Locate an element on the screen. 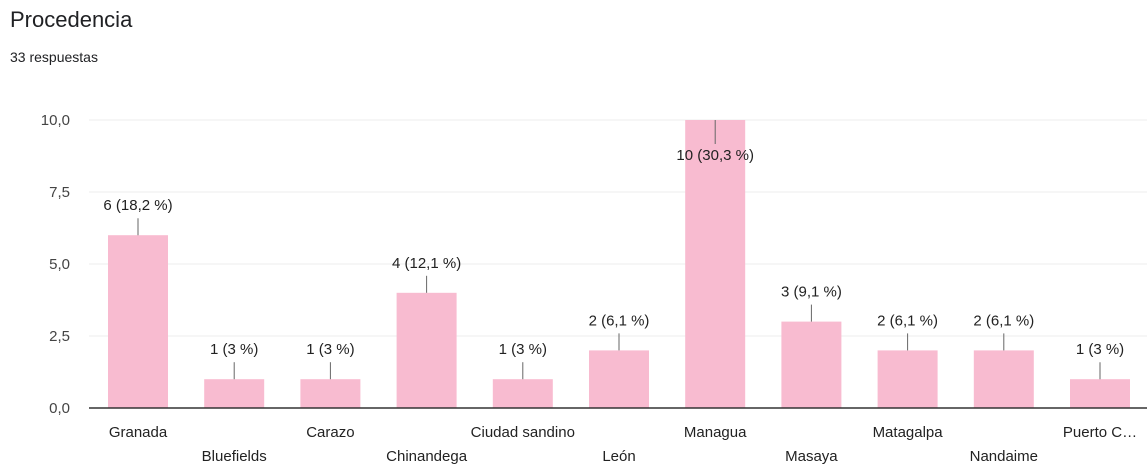 The image size is (1147, 467). y-tick-label: 2,5 is located at coordinates (59, 336).